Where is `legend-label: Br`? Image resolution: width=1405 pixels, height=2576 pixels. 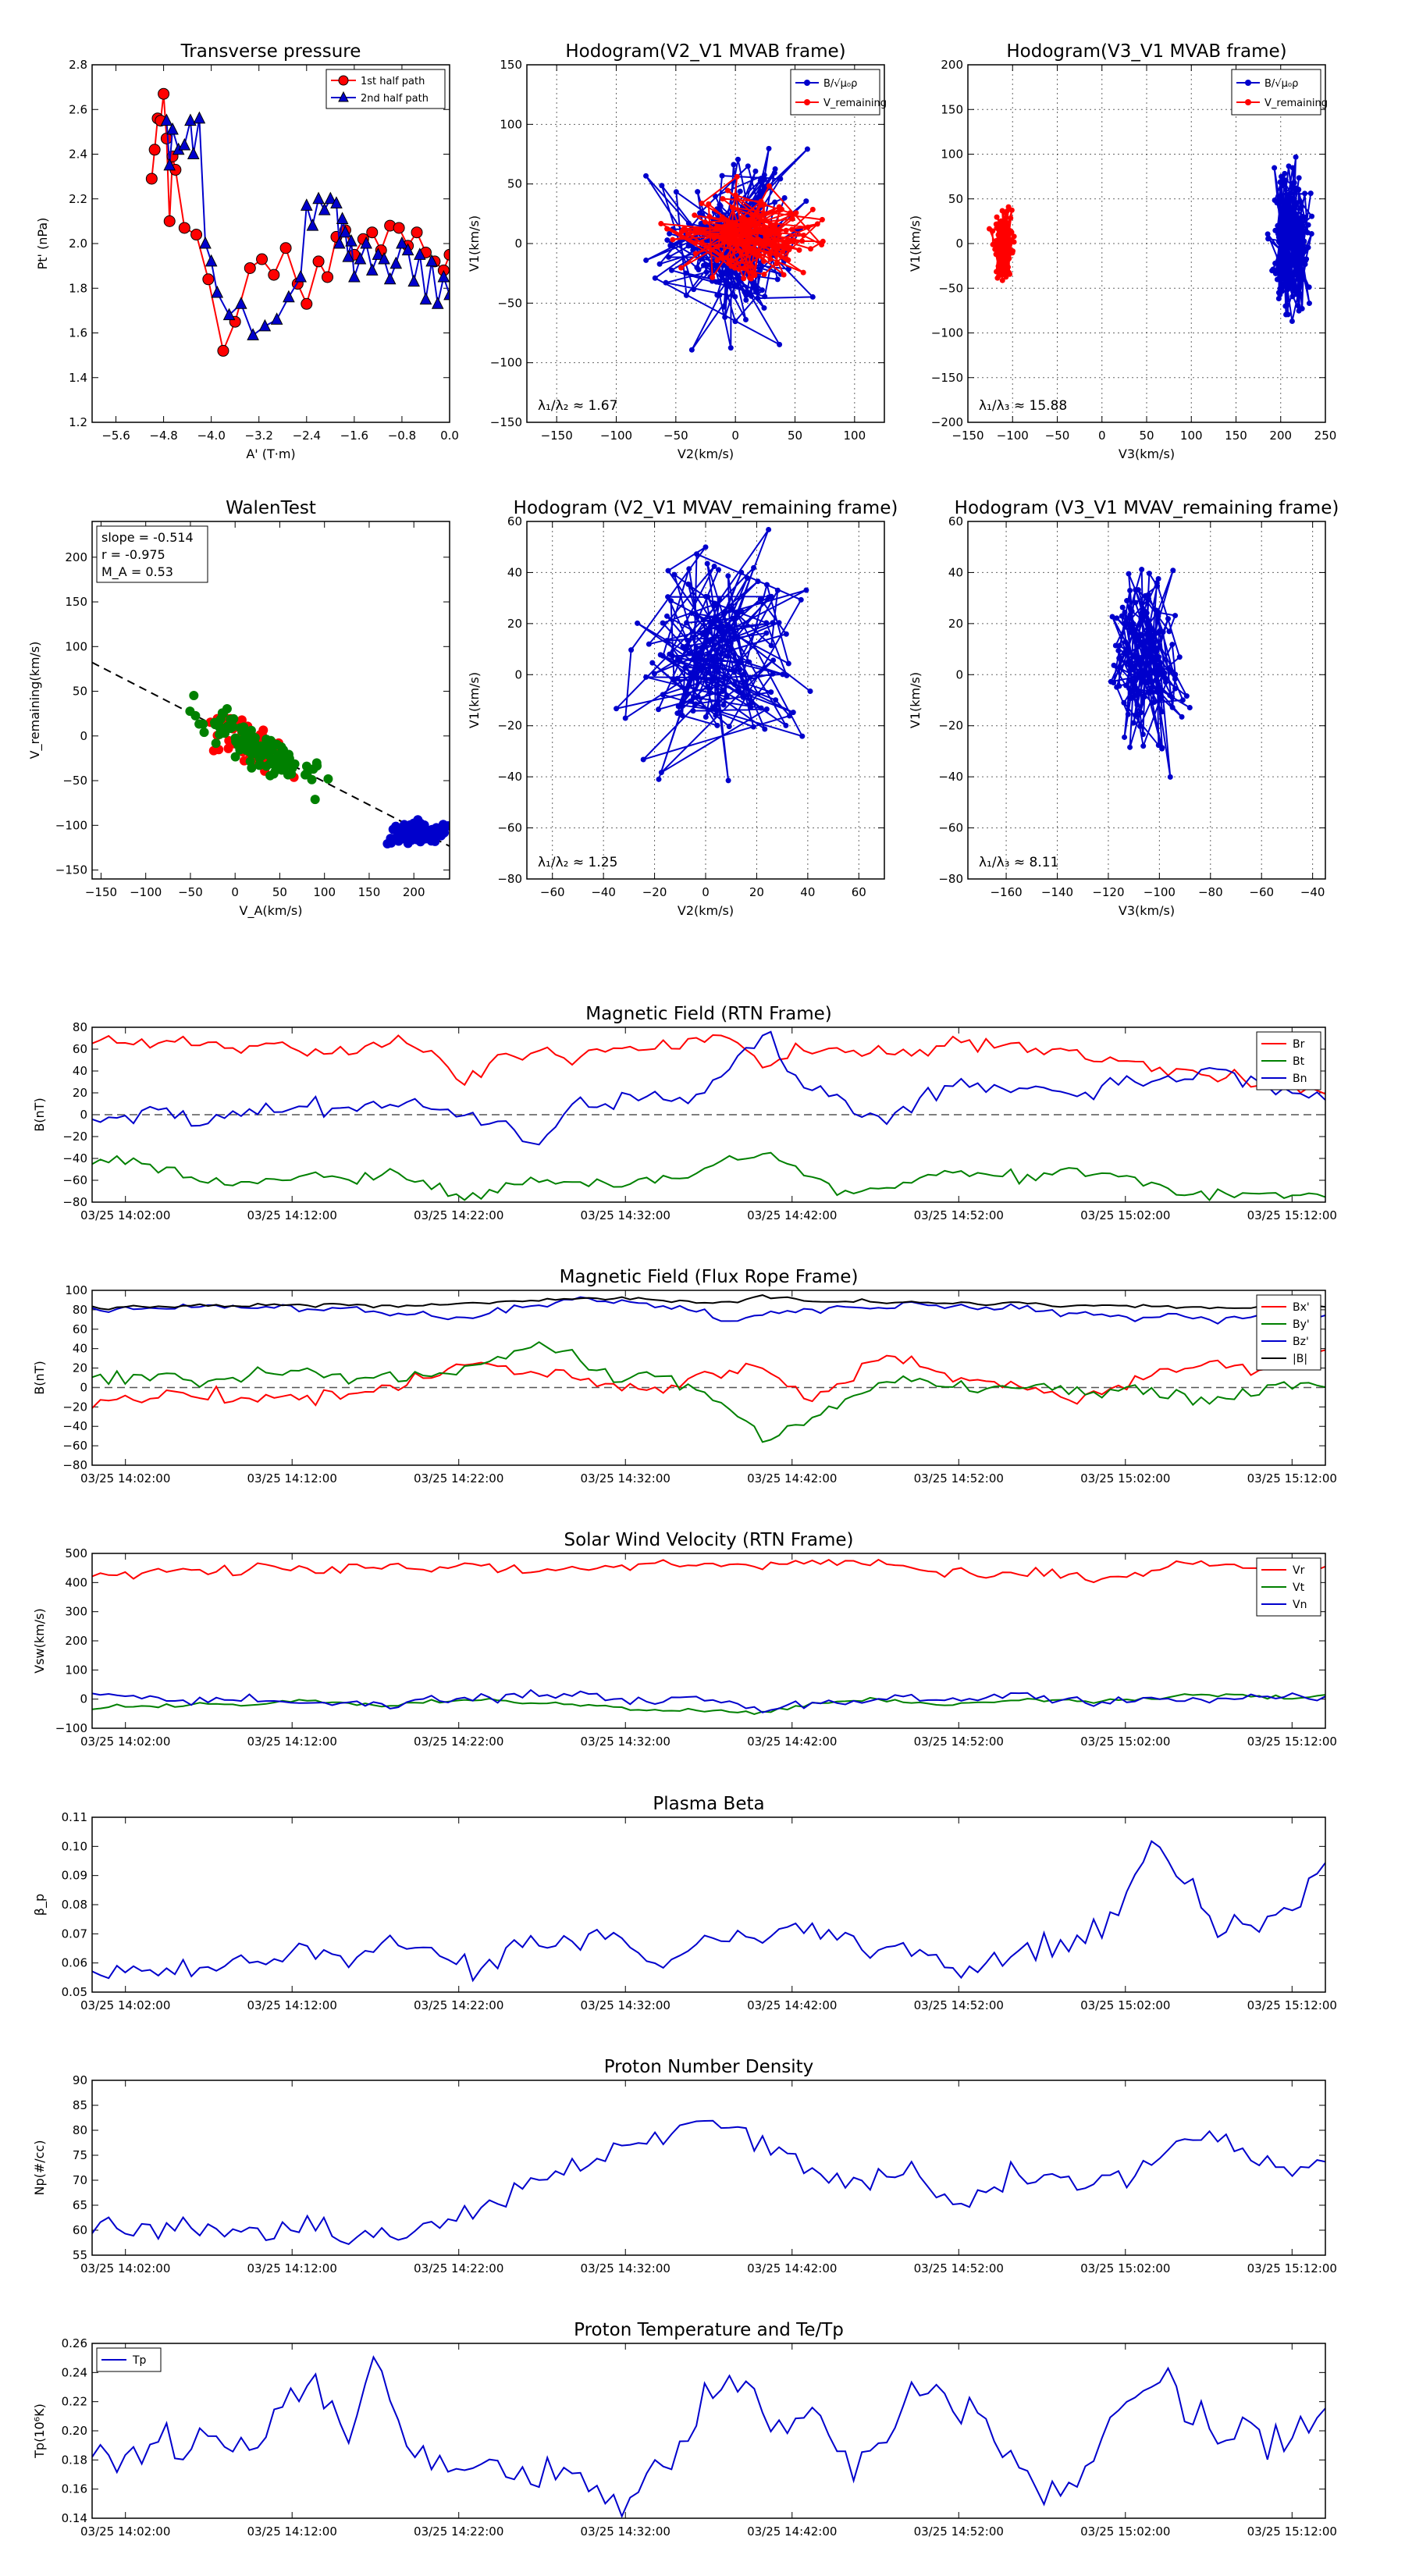
legend-label: Br is located at coordinates (1299, 1044).